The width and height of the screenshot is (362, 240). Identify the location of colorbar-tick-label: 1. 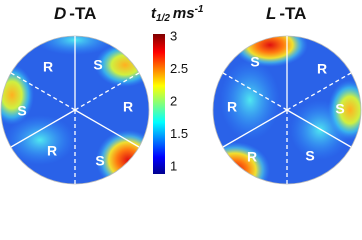
(173, 165).